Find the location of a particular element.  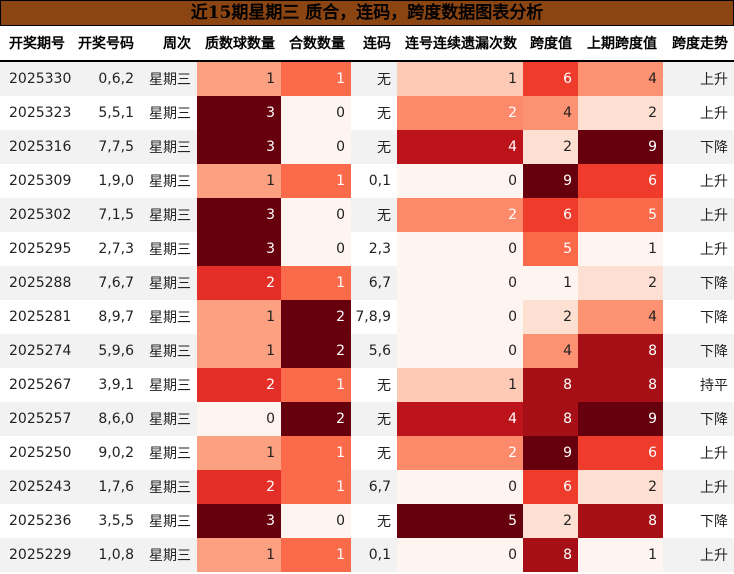

table-row: 2025257 8,6,0 星期三 0 2 无 4 8 9 下降 is located at coordinates (367, 419).